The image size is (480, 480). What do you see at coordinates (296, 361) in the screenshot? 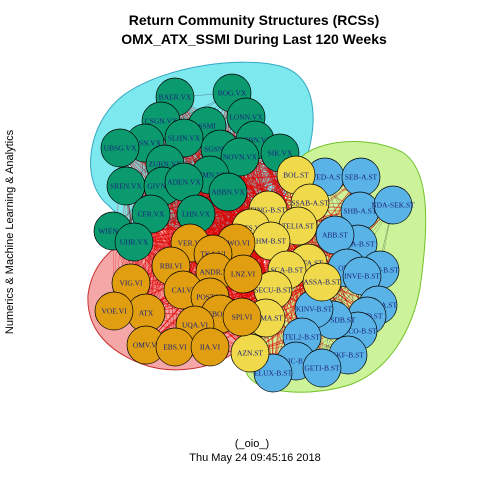
I see `node-label: ERIC-B.ST` at bounding box center [296, 361].